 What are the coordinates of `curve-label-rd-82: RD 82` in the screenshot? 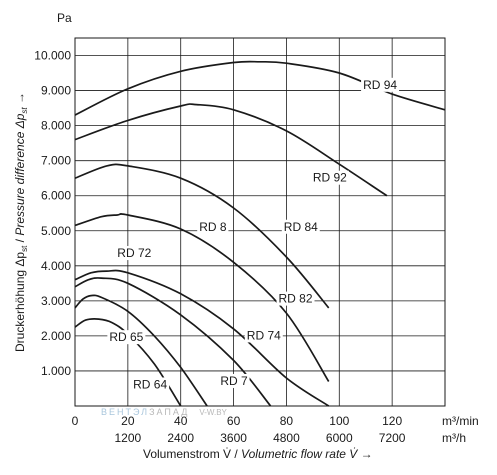 It's located at (296, 299).